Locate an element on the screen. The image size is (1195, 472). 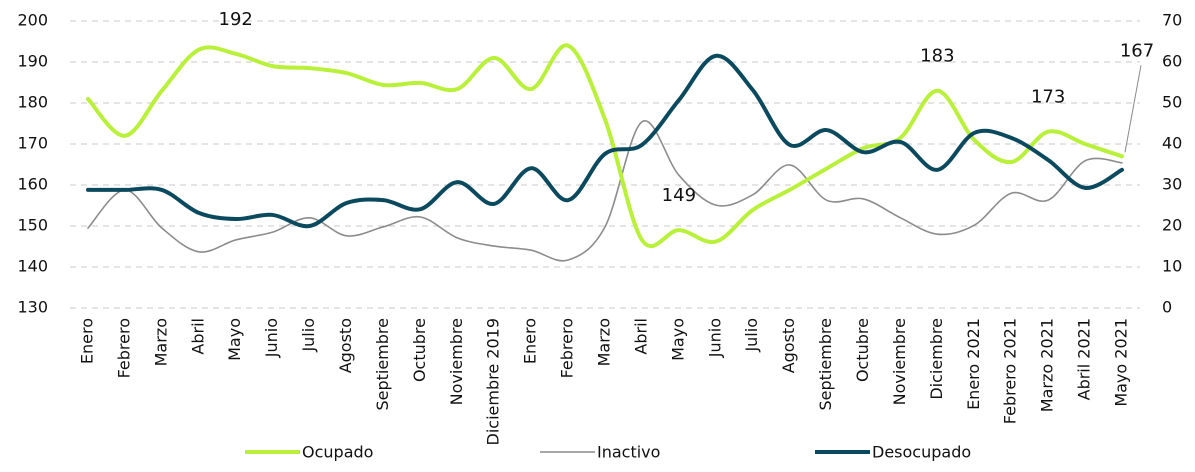
y2-tick-label: 50 is located at coordinates (1172, 102).